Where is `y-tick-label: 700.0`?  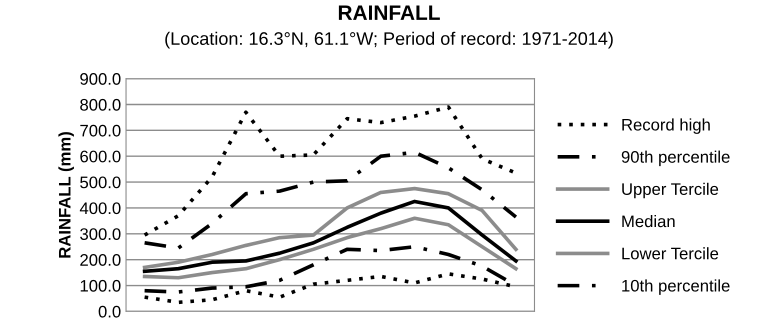
y-tick-label: 700.0 is located at coordinates (100, 130).